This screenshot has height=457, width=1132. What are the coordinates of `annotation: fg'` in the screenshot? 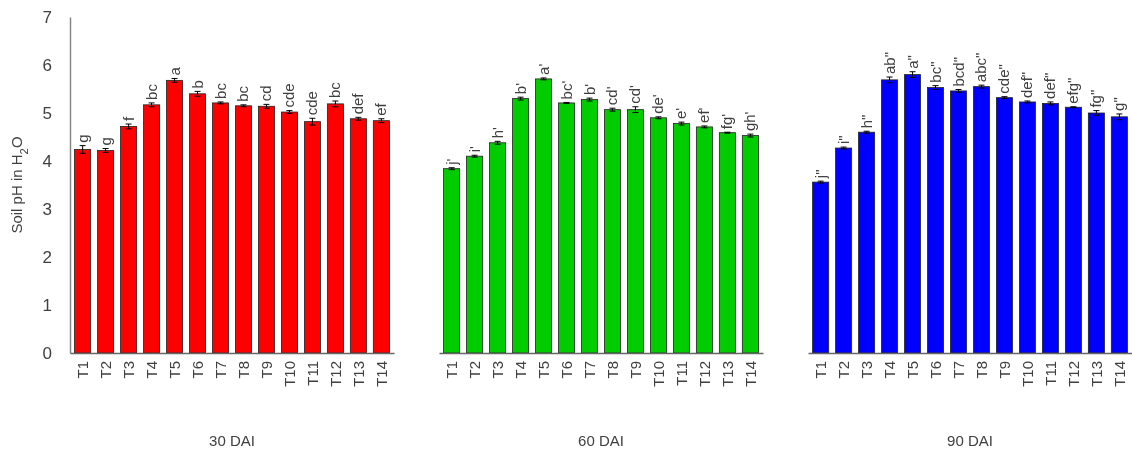 It's located at (727, 121).